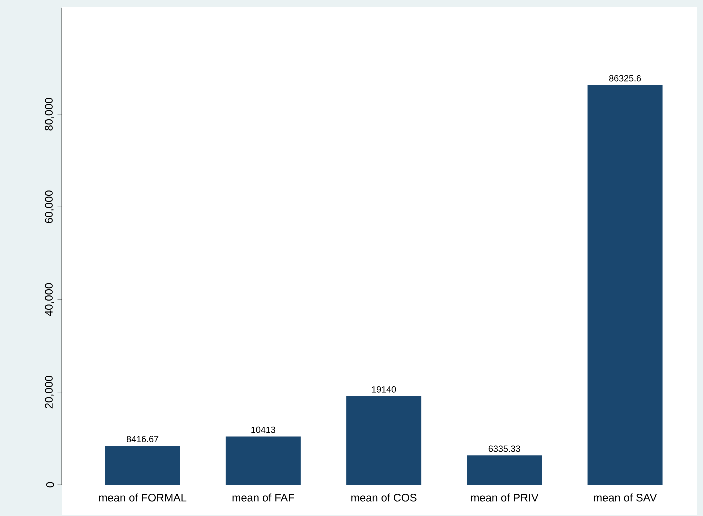 This screenshot has width=703, height=516. I want to click on data-label: 6335.33, so click(504, 449).